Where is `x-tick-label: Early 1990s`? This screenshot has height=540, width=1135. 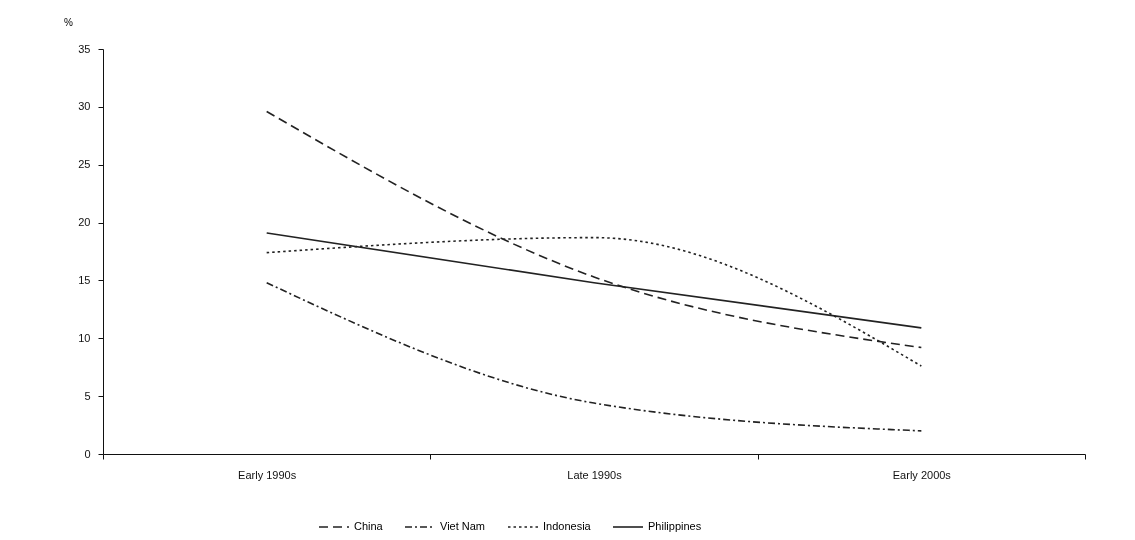
x-tick-label: Early 1990s is located at coordinates (267, 474).